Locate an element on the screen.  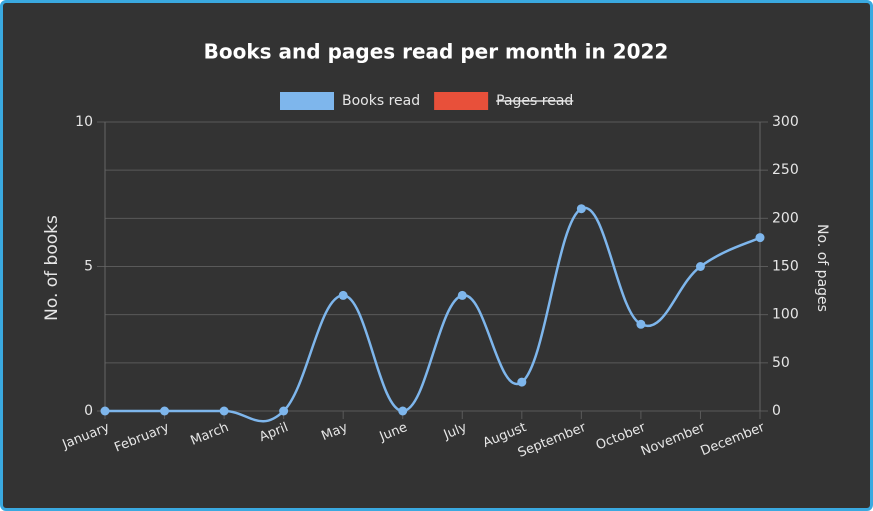
y2-tick-label: 250 is located at coordinates (785, 170).